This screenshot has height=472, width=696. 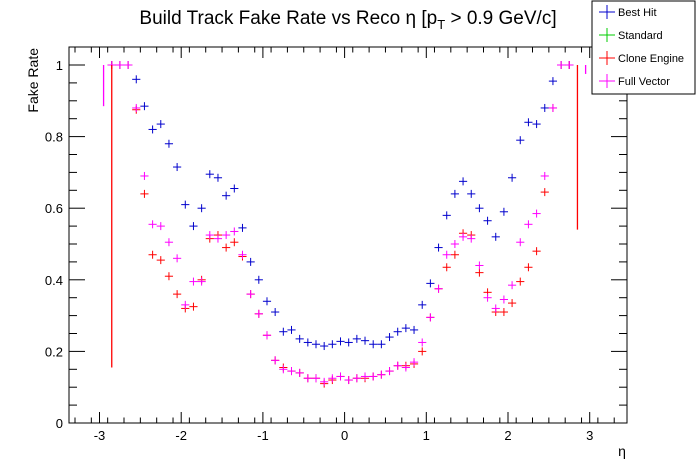 What do you see at coordinates (622, 451) in the screenshot?
I see `x-axis-label: η` at bounding box center [622, 451].